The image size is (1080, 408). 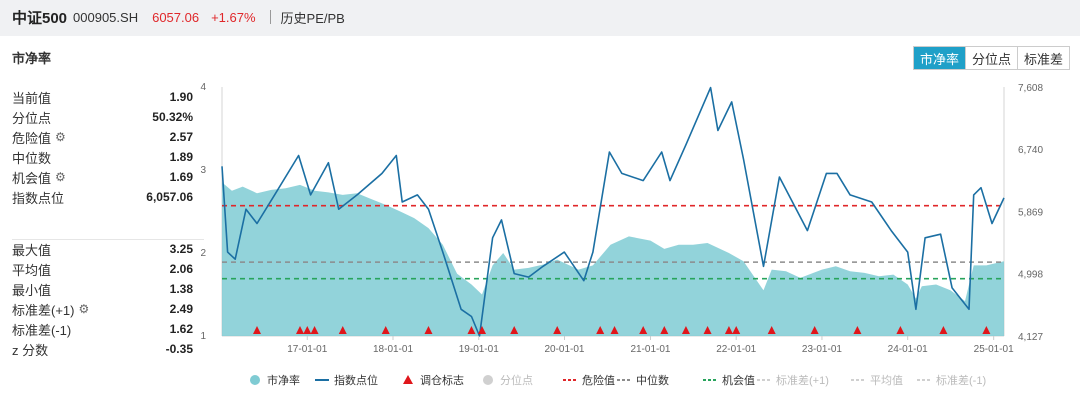 I want to click on header-divider, so click(x=270, y=17).